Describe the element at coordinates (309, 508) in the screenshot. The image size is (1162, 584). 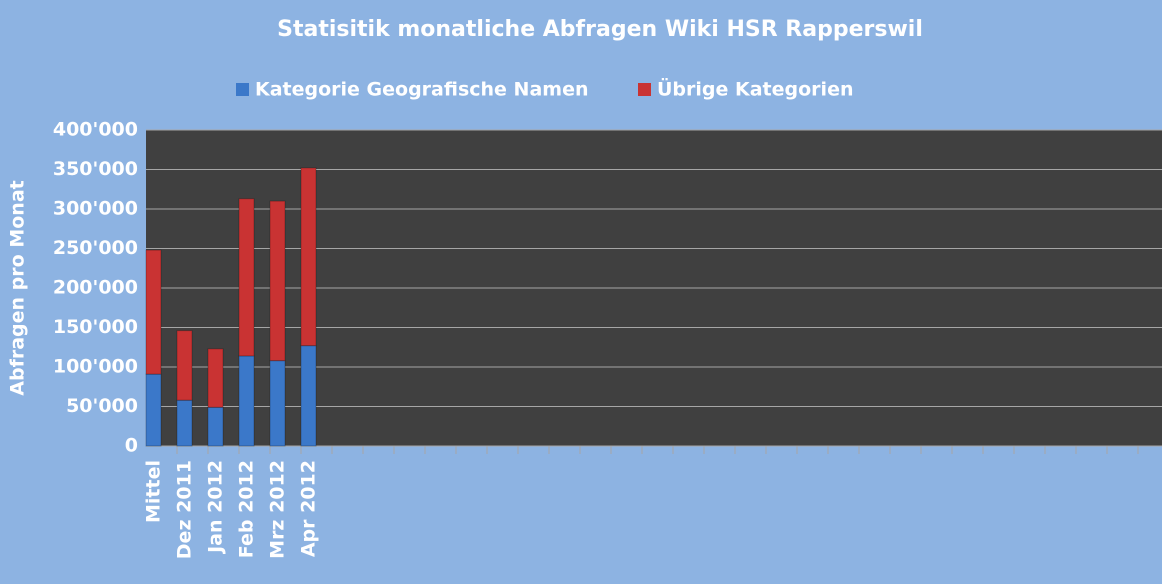
I see `x-tick-label: Apr 2012` at that location.